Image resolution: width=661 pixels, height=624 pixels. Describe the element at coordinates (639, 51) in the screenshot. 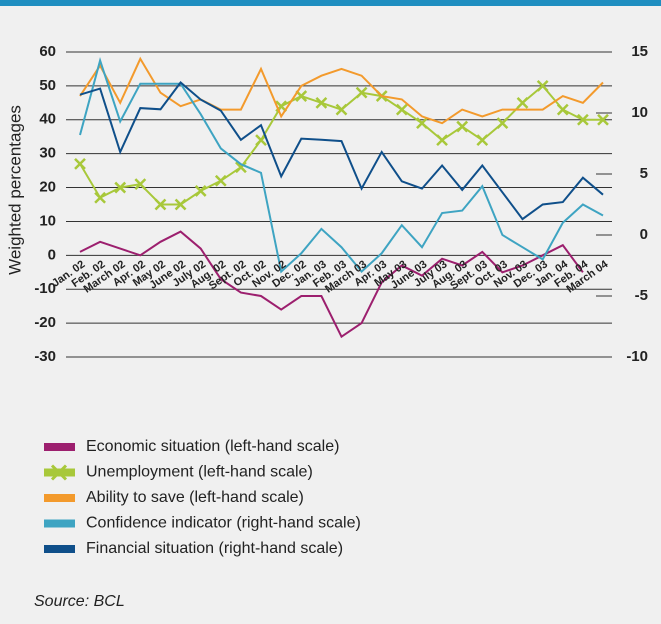

I see `y2-tick-label: 15` at that location.